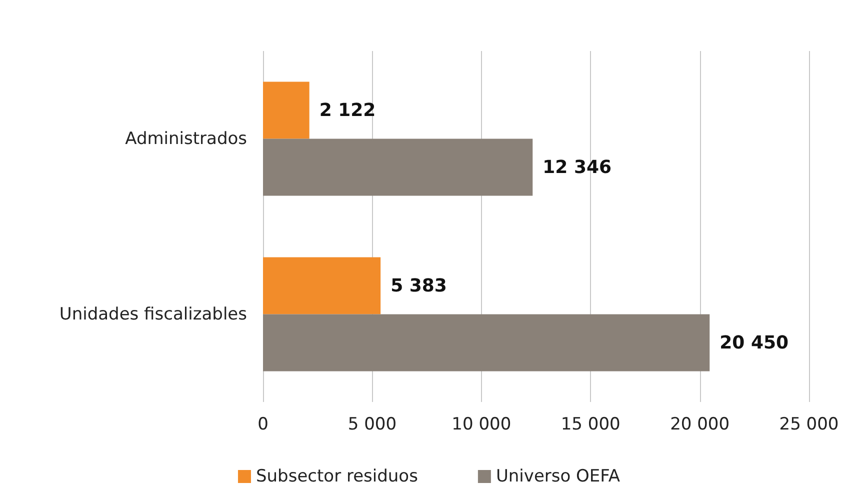 The height and width of the screenshot is (498, 858). I want to click on x-tick-label: 25 000, so click(809, 424).